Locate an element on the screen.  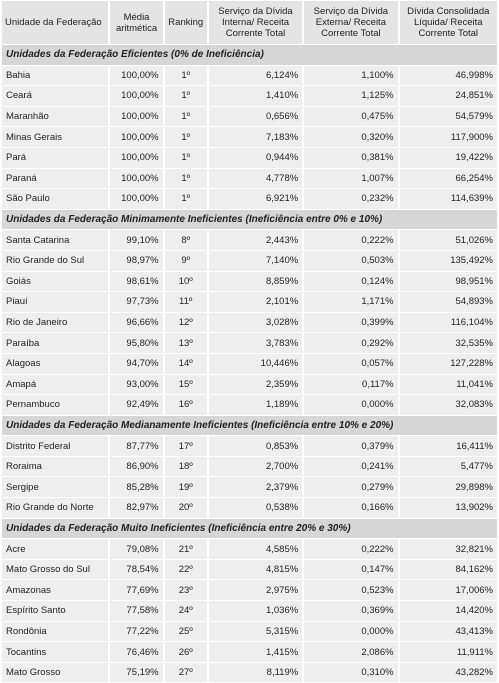
cell: 19º is located at coordinates (185, 487).